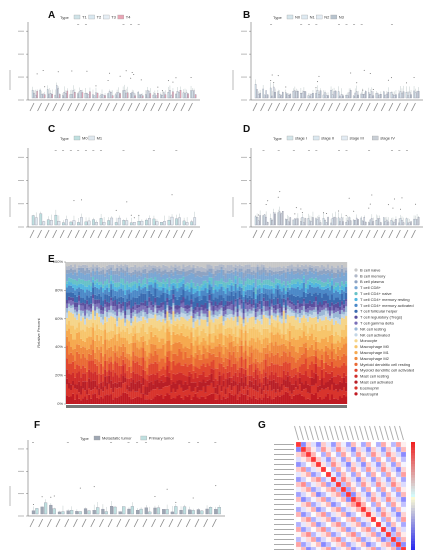 The height and width of the screenshot is (550, 446). Describe the element at coordinates (356, 353) in the screenshot. I see `legend-key` at that location.